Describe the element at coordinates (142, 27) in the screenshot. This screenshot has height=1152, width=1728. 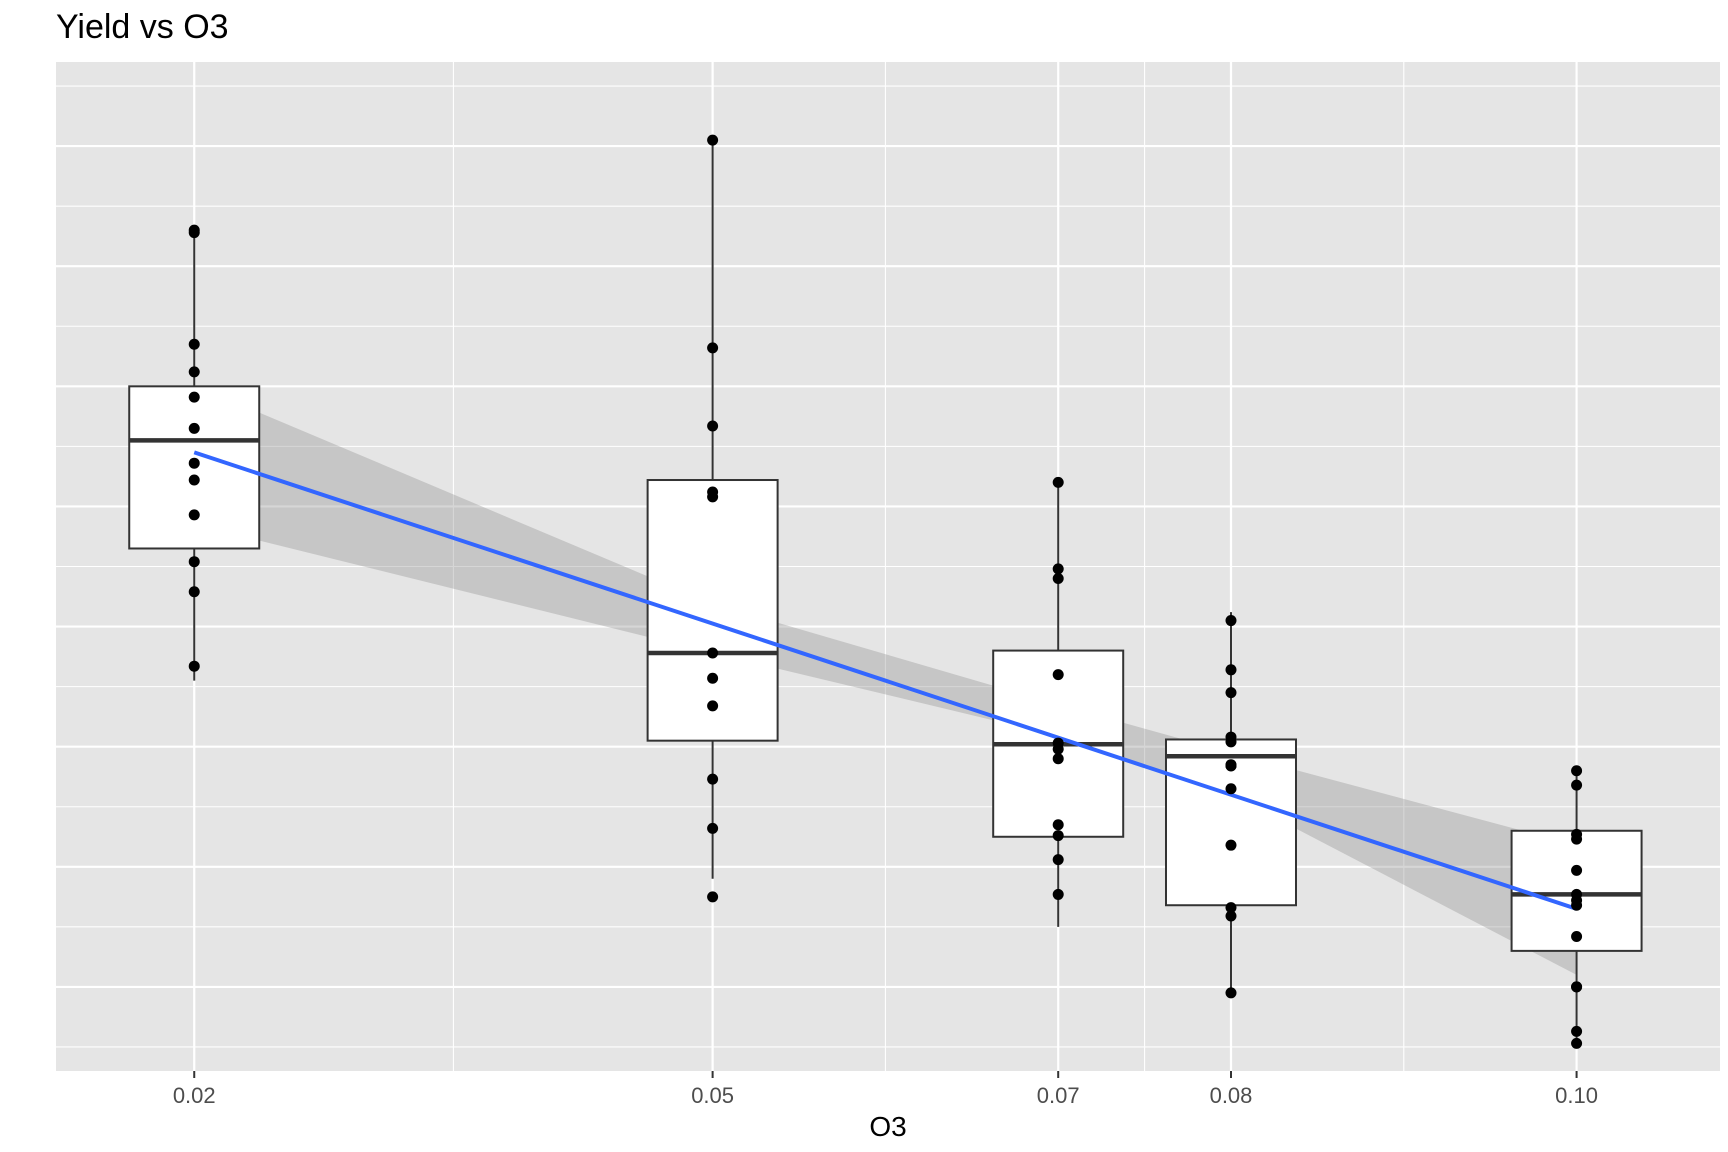
I see `chart-title: Yield vs O3` at that location.